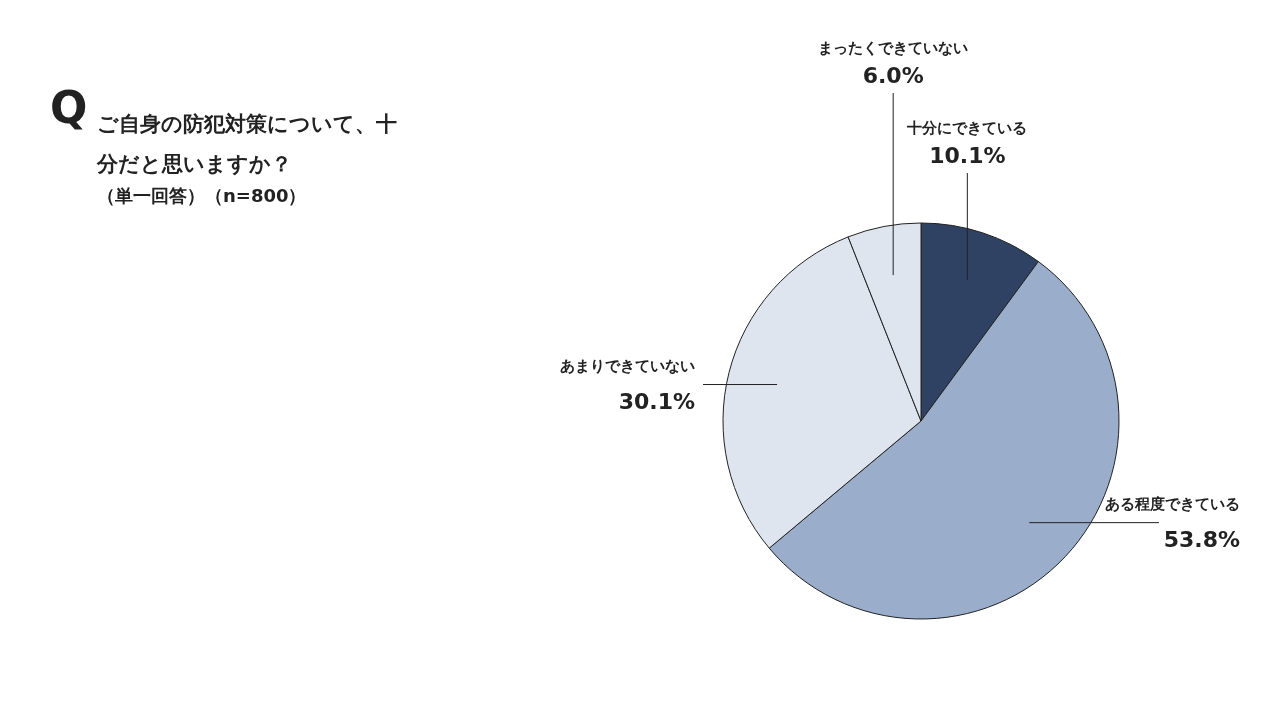 This screenshot has height=720, width=1280. Describe the element at coordinates (202, 196) in the screenshot. I see `text: （単一回答）（n=800）` at that location.